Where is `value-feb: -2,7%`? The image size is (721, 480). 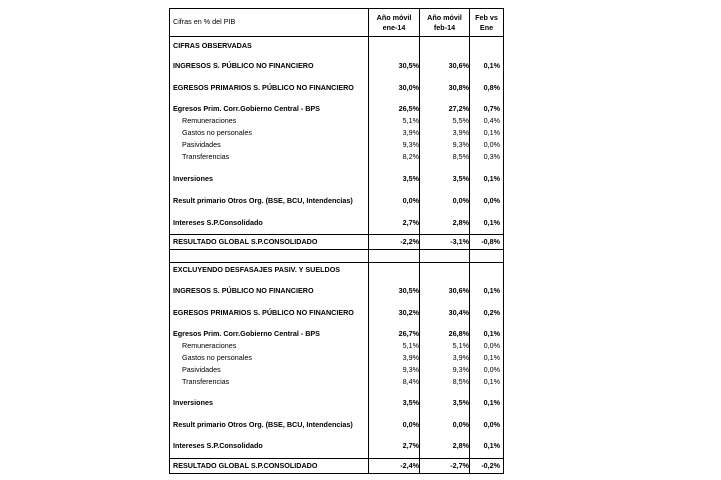
value-feb: -2,7% is located at coordinates (459, 465).